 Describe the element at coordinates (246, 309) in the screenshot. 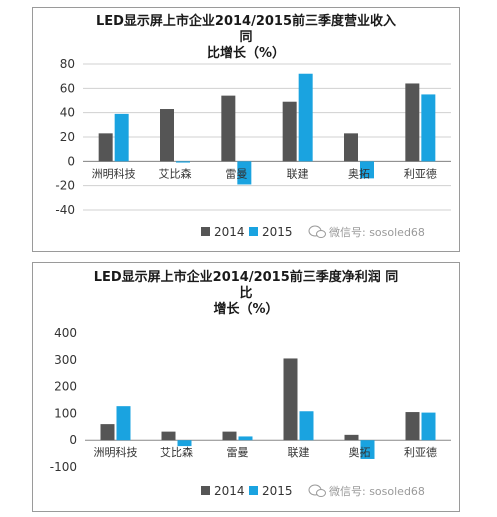

I see `chart-title-line2: 增长（%）` at that location.